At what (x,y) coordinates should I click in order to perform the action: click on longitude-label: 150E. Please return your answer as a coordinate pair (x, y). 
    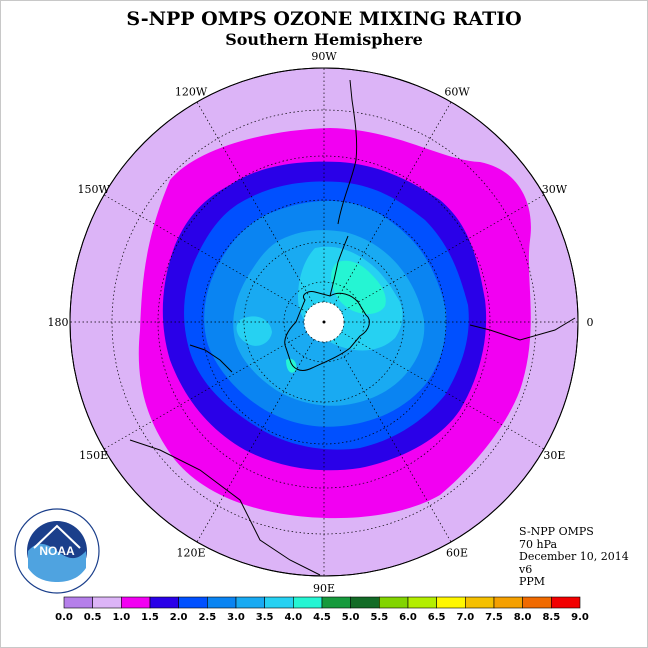
    Looking at the image, I should click on (93, 455).